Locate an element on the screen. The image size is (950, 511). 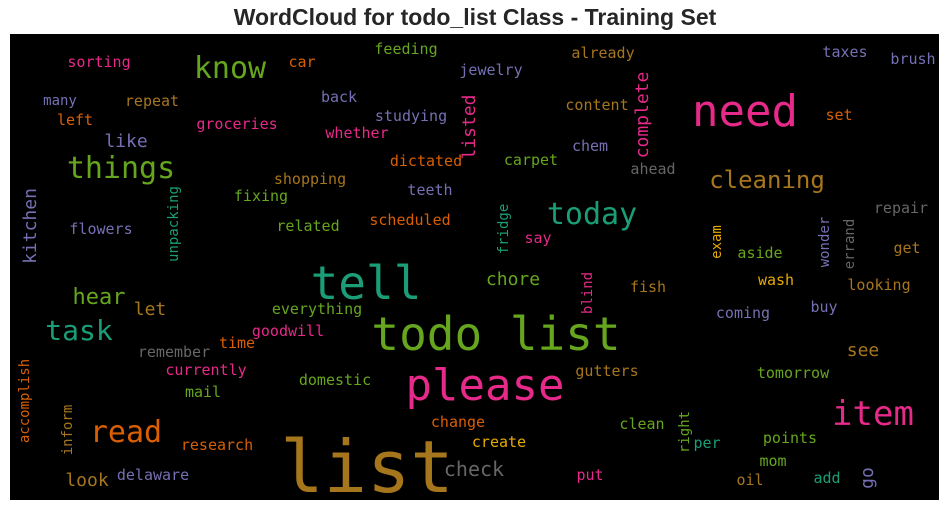
word-change: change is located at coordinates (458, 422).